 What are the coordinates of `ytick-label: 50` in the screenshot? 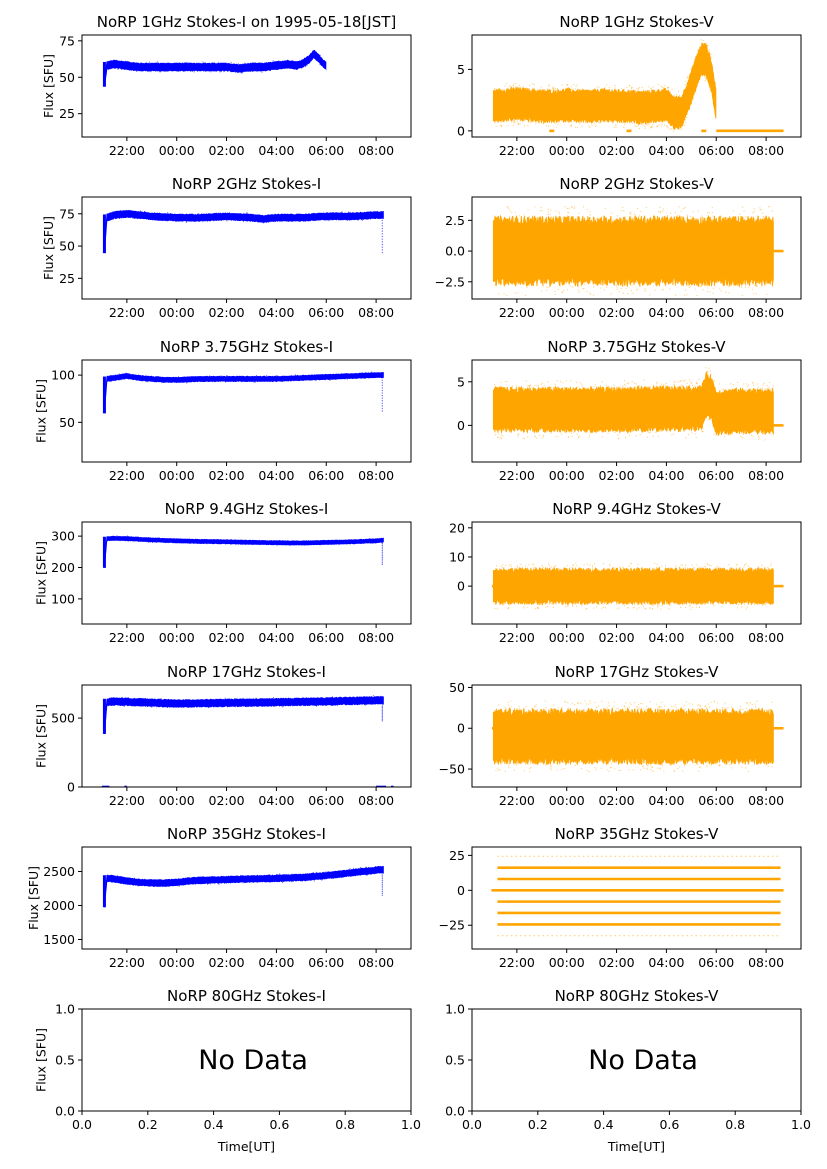 It's located at (67, 246).